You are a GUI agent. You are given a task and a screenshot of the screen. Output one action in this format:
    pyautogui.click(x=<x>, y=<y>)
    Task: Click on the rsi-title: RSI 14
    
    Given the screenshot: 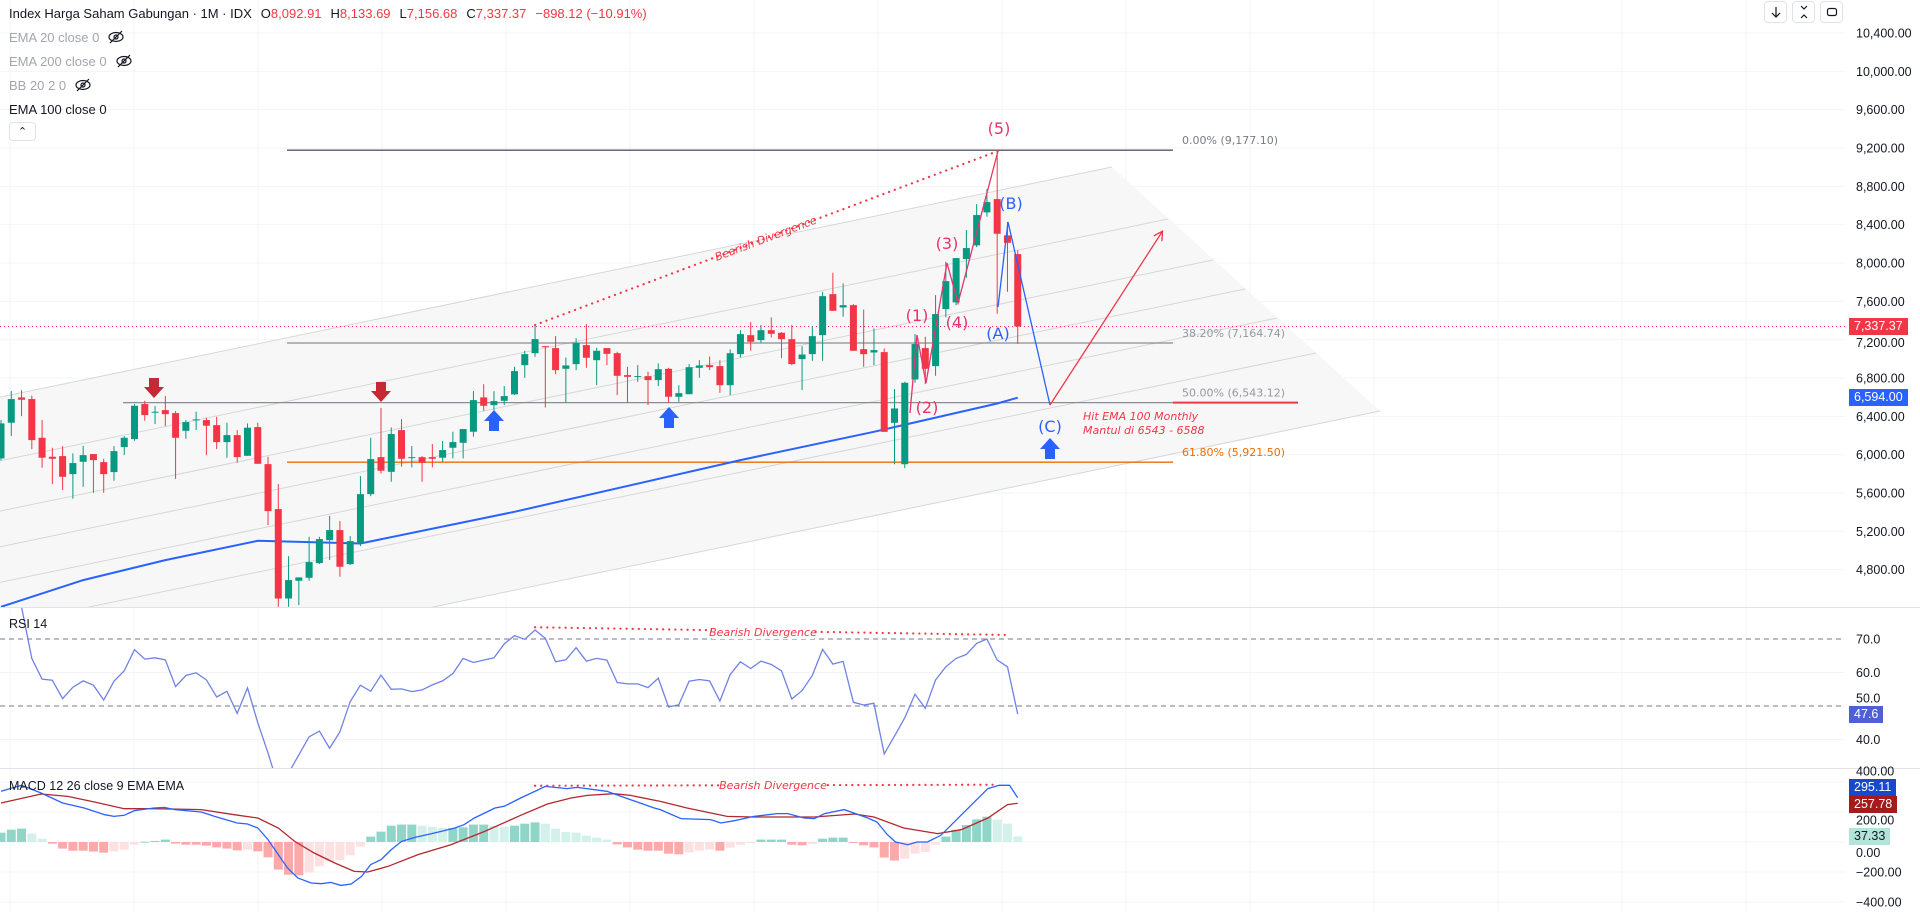 What is the action you would take?
    pyautogui.click(x=28, y=624)
    